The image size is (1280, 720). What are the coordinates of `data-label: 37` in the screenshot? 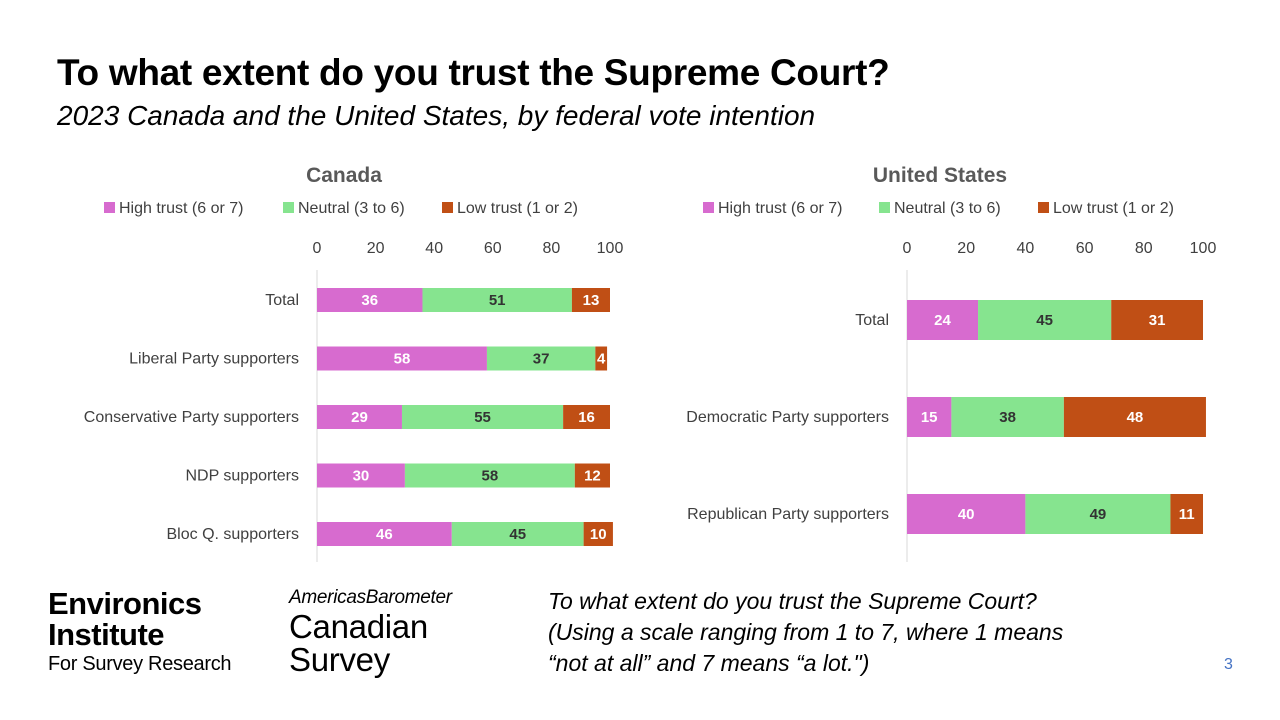 It's located at (541, 359).